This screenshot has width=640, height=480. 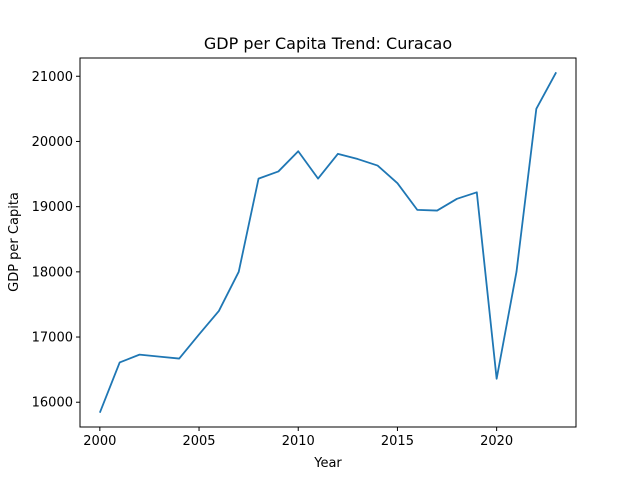 I want to click on y-tick-label: 19000, so click(x=52, y=207).